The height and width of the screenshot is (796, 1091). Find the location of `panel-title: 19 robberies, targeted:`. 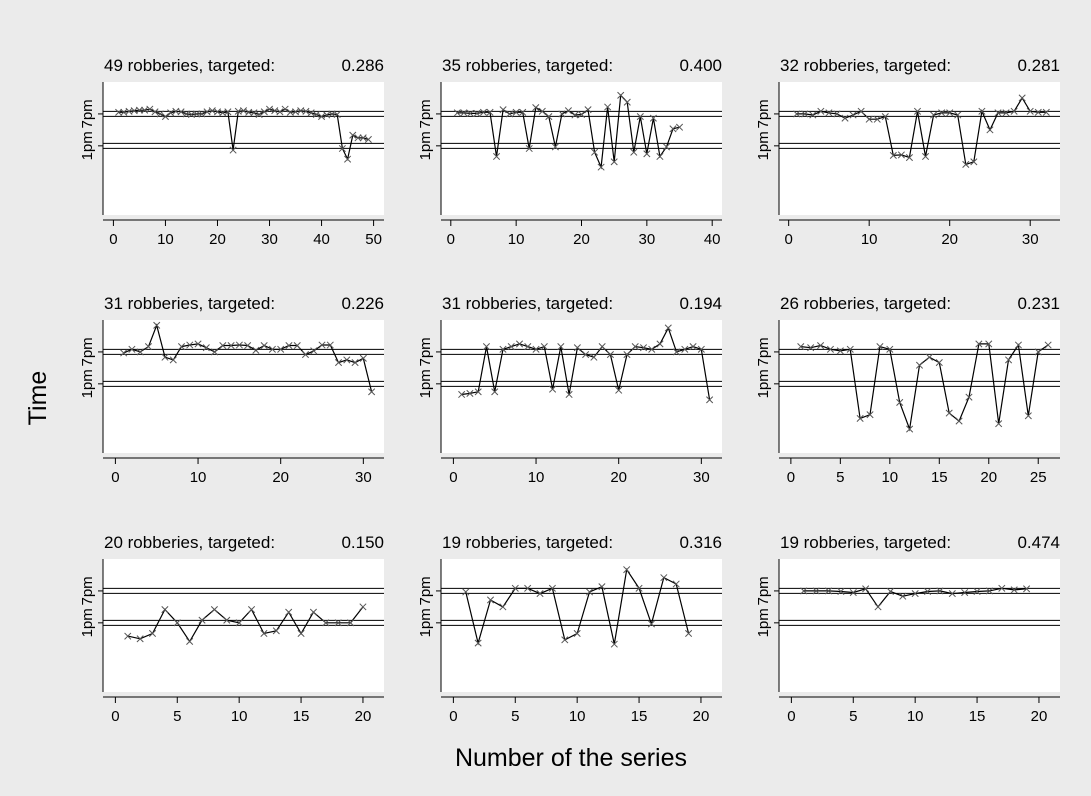

panel-title: 19 robberies, targeted: is located at coordinates (865, 542).